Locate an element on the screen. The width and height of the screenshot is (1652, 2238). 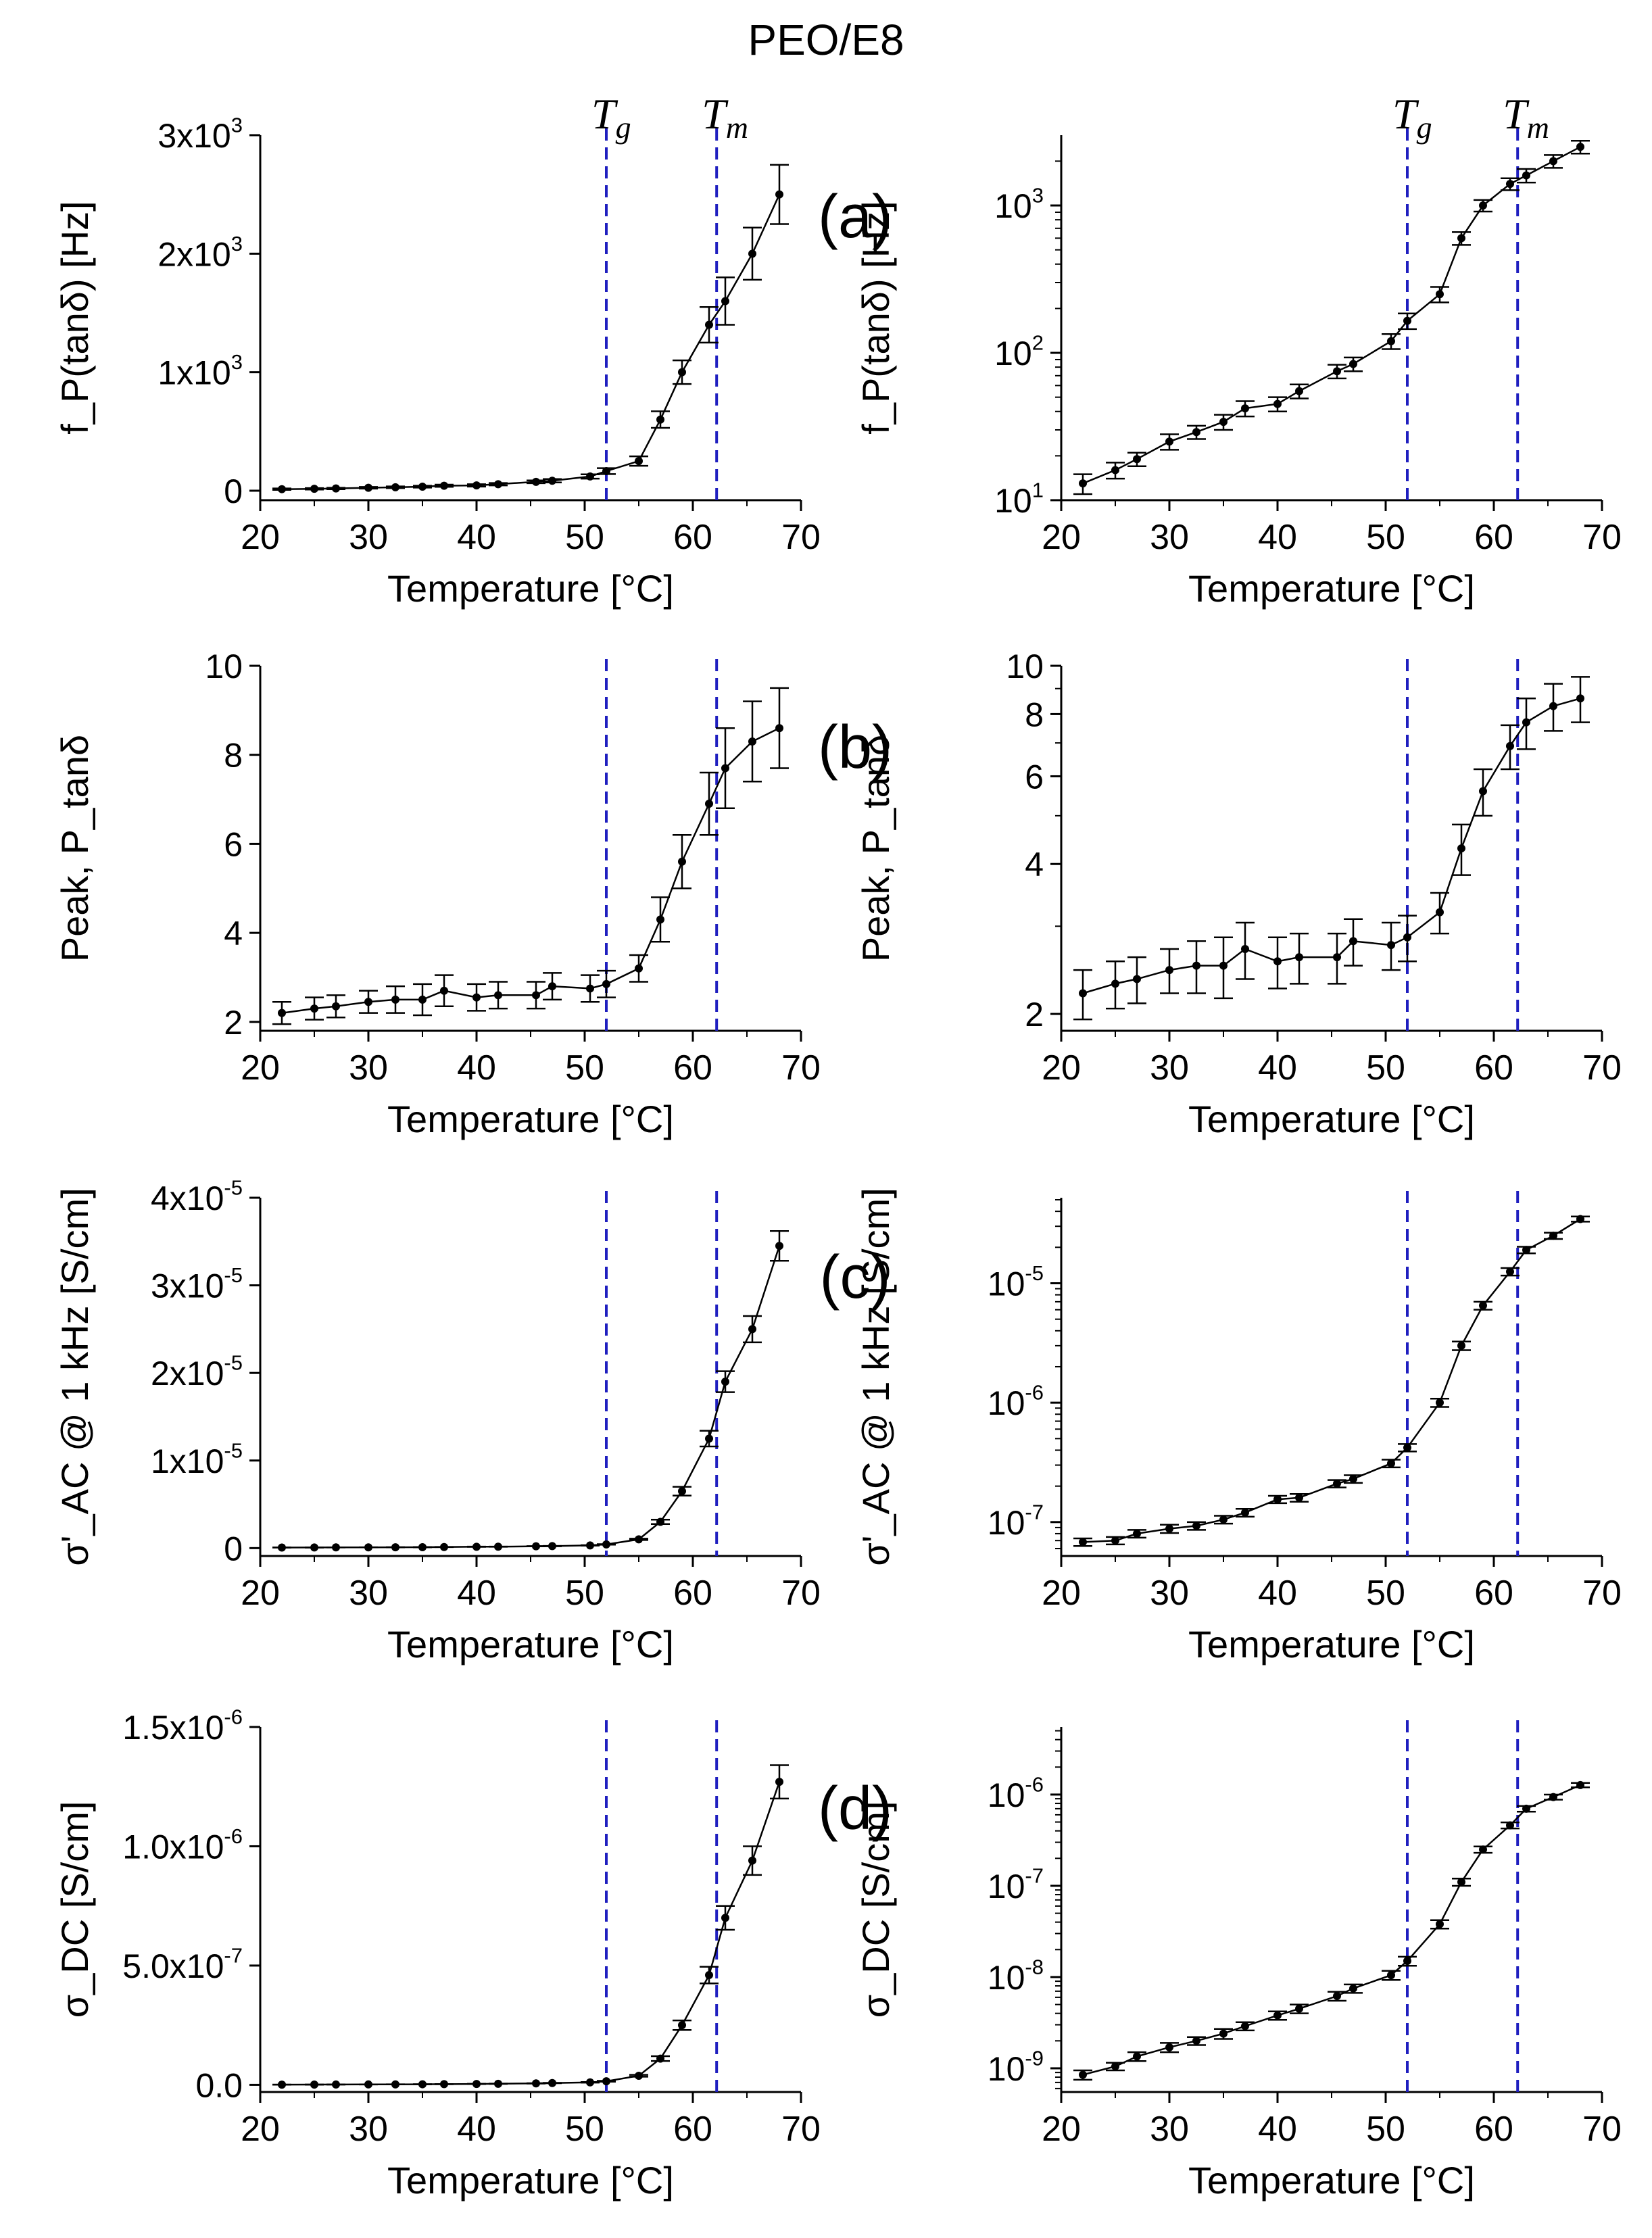
y-tick-label: 2x10³ is located at coordinates (200, 253).